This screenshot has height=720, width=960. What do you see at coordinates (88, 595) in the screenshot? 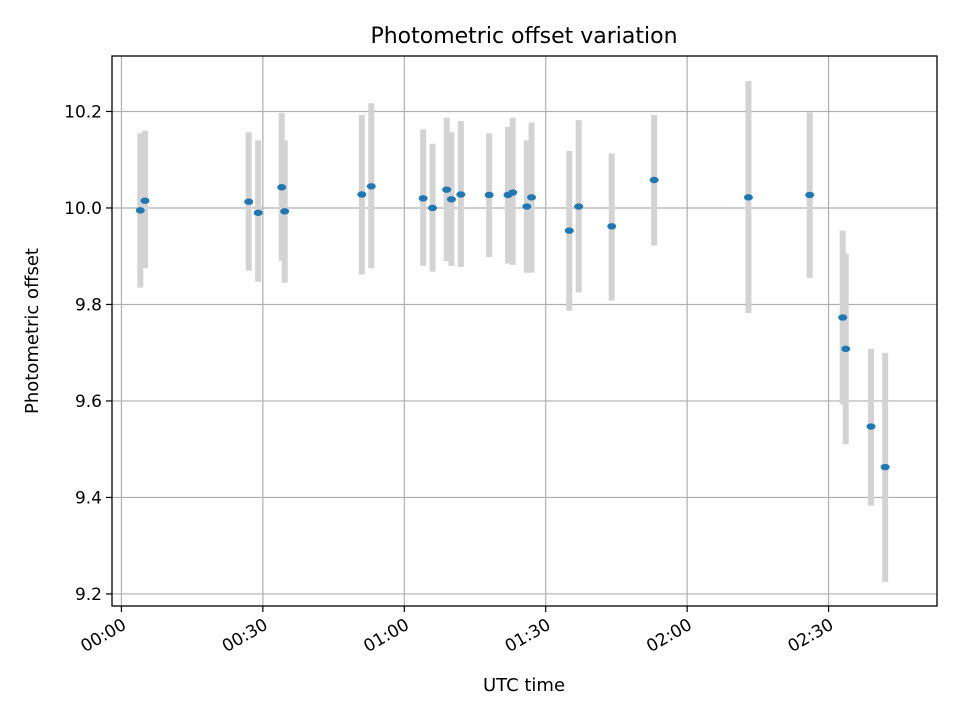
I see `y-tick-label: 9.2` at bounding box center [88, 595].